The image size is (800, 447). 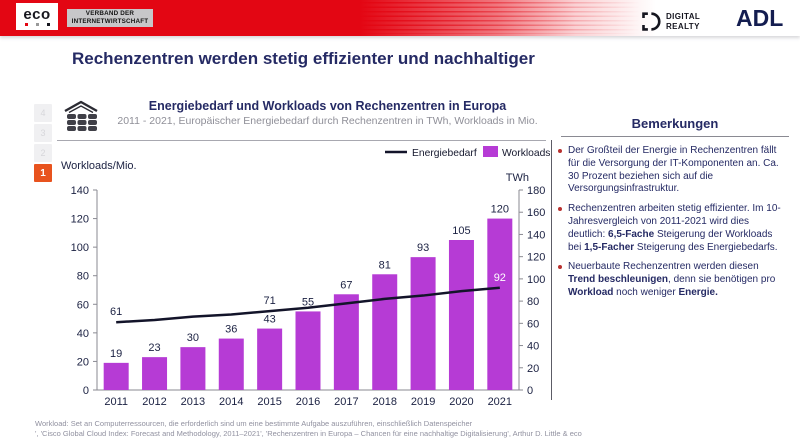 What do you see at coordinates (444, 153) in the screenshot?
I see `legend-line-label: Energiebedarf` at bounding box center [444, 153].